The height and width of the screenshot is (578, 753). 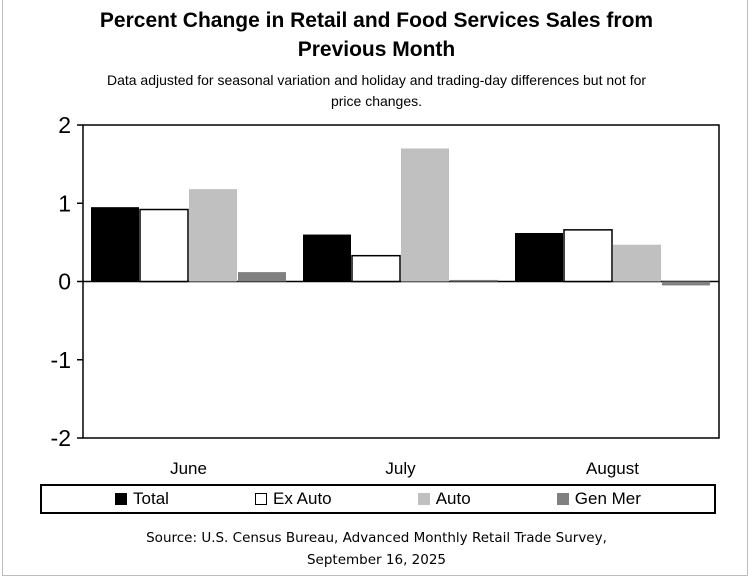 I want to click on legend-label: Ex Auto, so click(x=302, y=498).